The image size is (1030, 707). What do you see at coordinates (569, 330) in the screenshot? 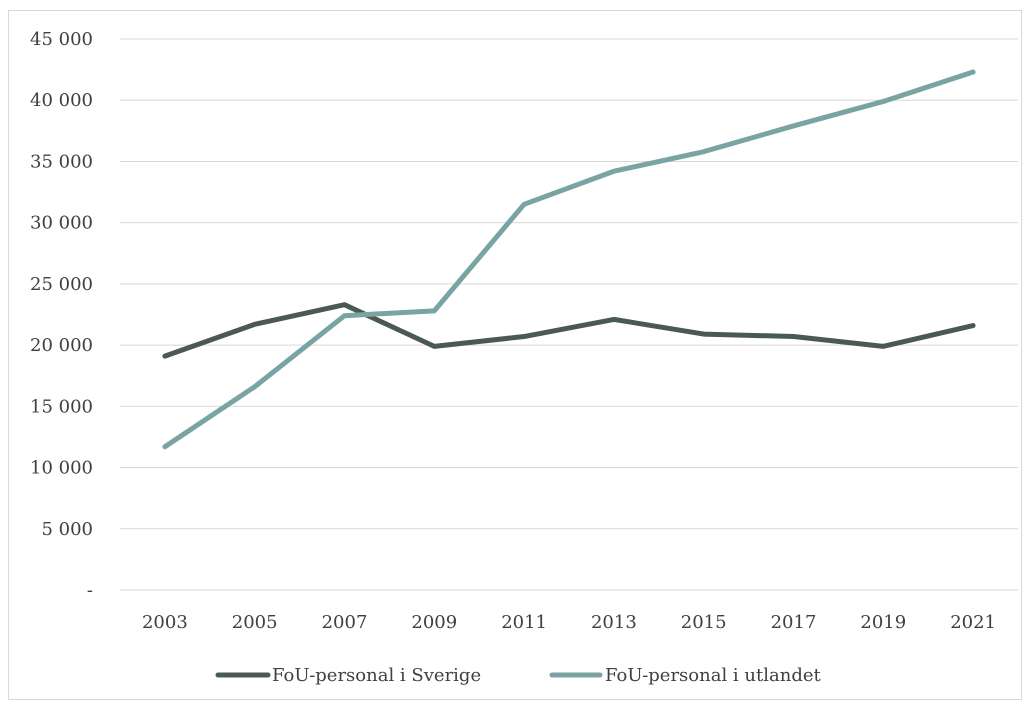
I see `series-line-sverige` at bounding box center [569, 330].